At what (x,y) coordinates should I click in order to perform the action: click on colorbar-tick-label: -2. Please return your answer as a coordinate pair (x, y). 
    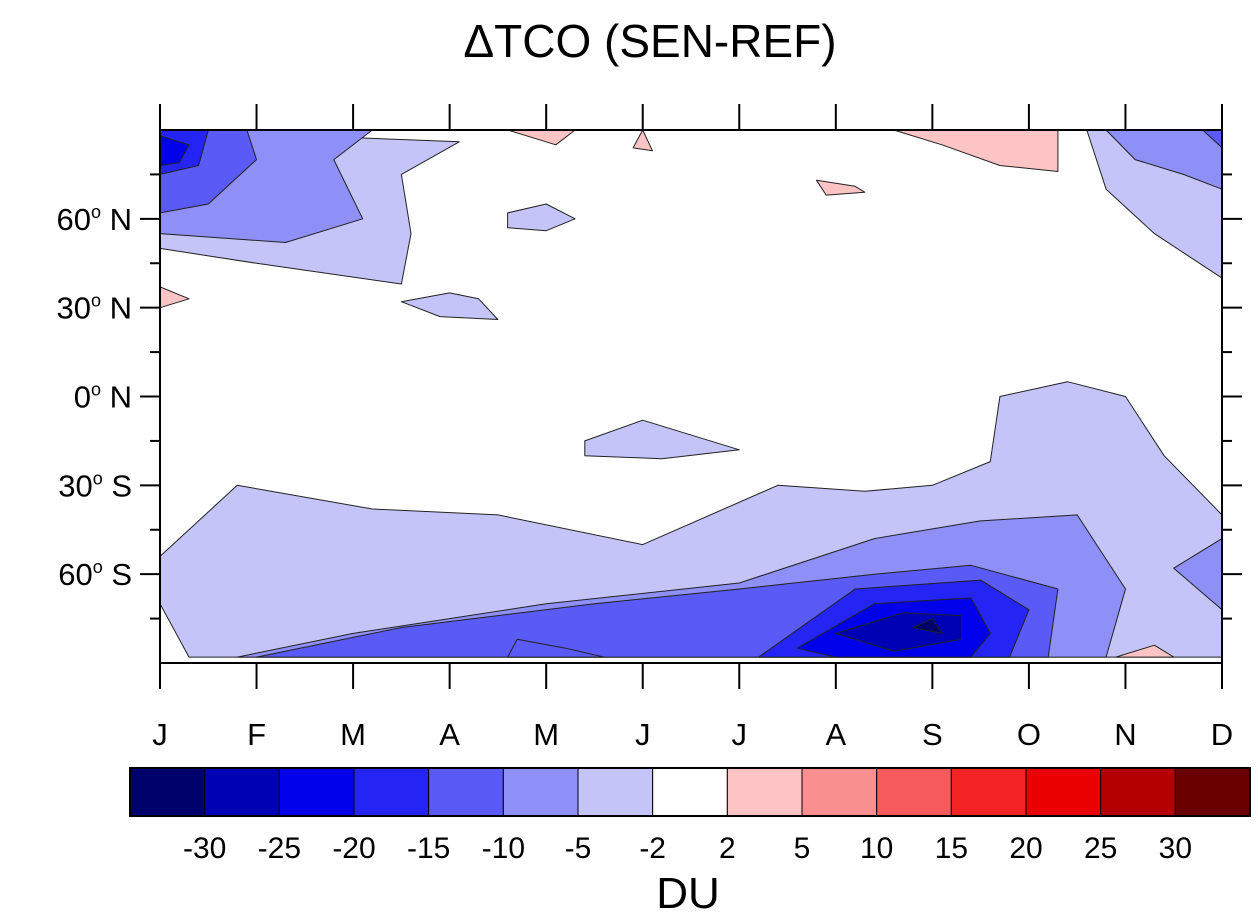
    Looking at the image, I should click on (652, 848).